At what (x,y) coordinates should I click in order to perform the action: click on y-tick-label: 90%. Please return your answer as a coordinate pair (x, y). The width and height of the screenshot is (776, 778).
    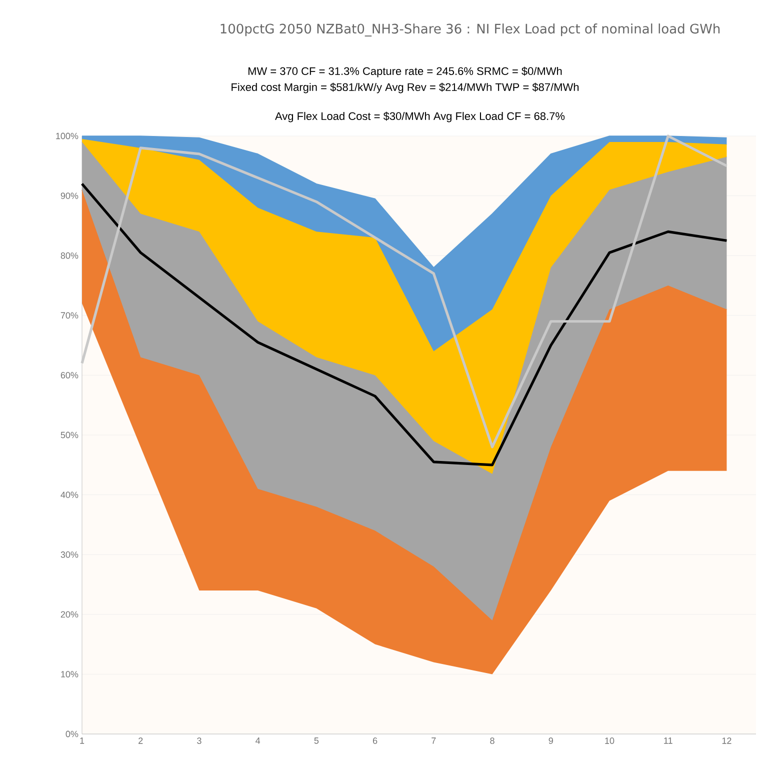
    Looking at the image, I should click on (69, 195).